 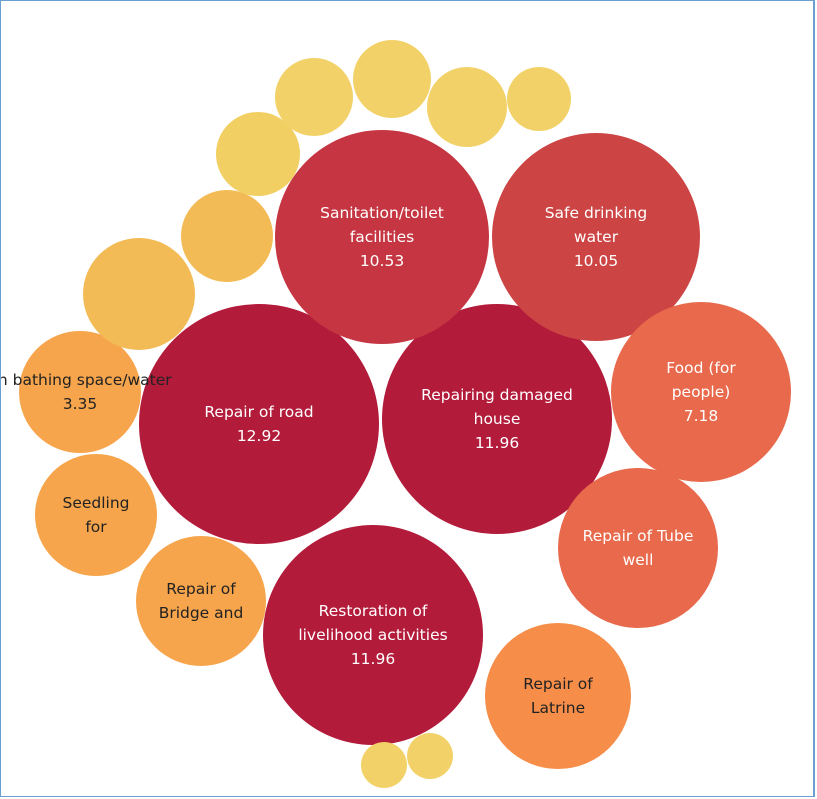 I want to click on bubble-label: livelihood activities, so click(x=372, y=635).